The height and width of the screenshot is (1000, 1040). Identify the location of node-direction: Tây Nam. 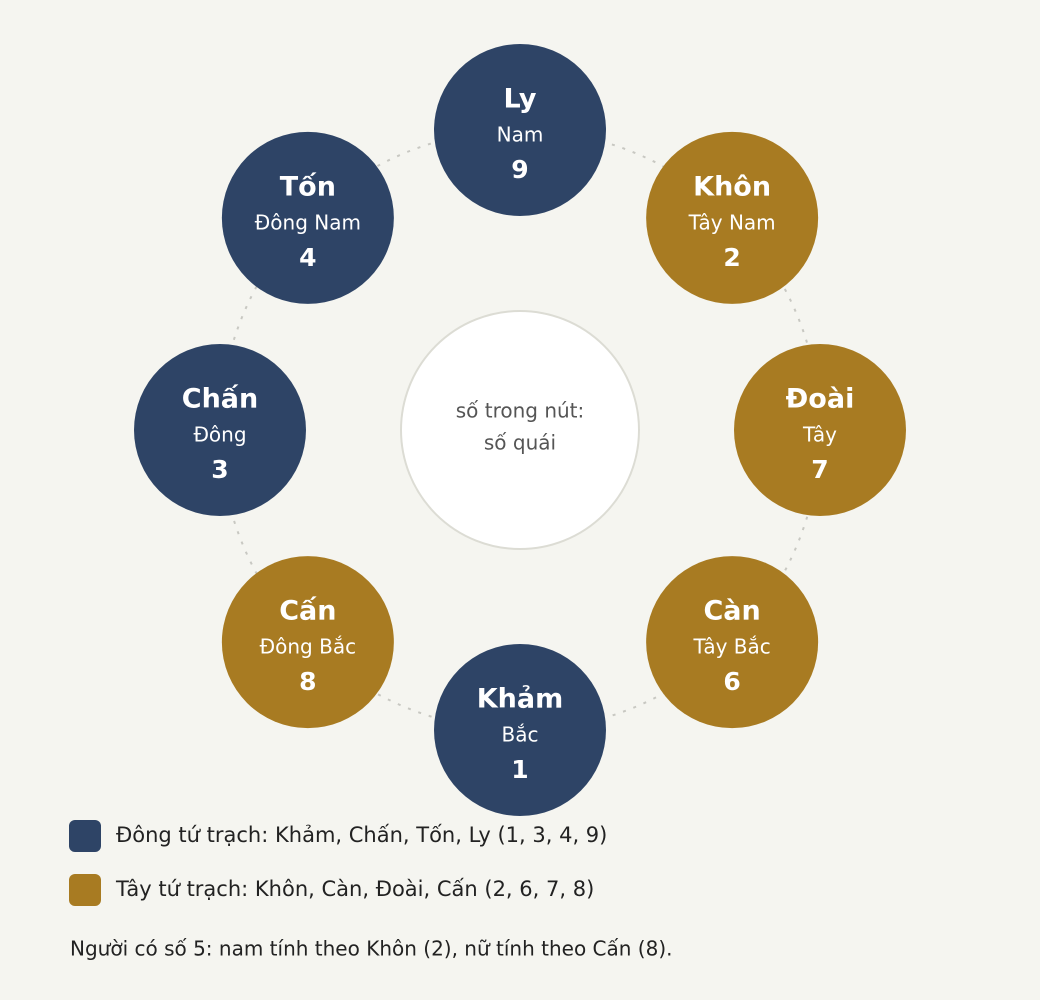
(732, 222).